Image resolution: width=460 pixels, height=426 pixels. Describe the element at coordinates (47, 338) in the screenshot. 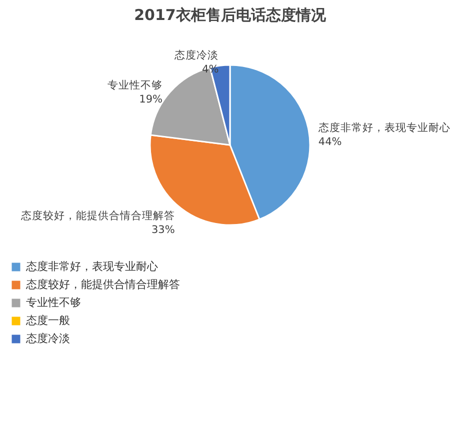

I see `legend-label: 态度冷淡` at that location.